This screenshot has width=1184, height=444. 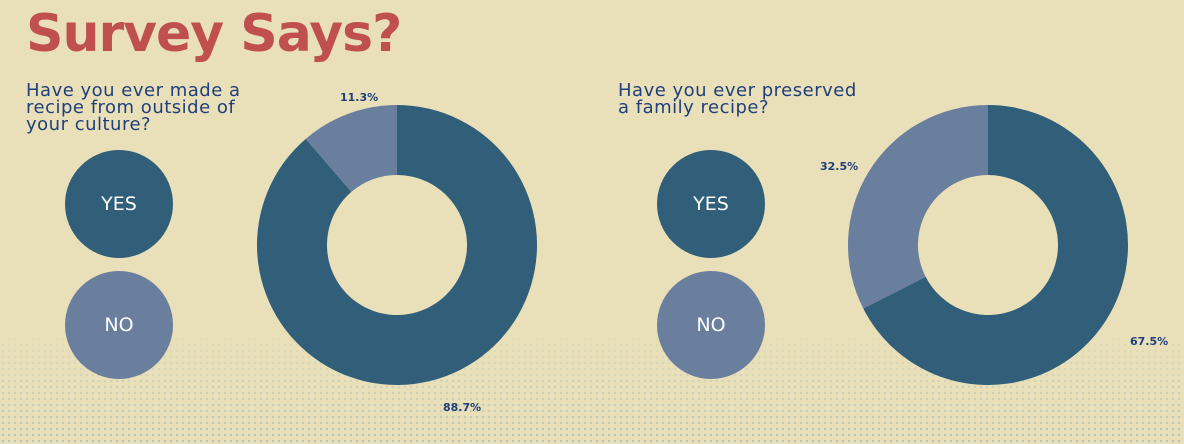 What do you see at coordinates (711, 325) in the screenshot?
I see `legend-no-bubble-2: NO` at bounding box center [711, 325].